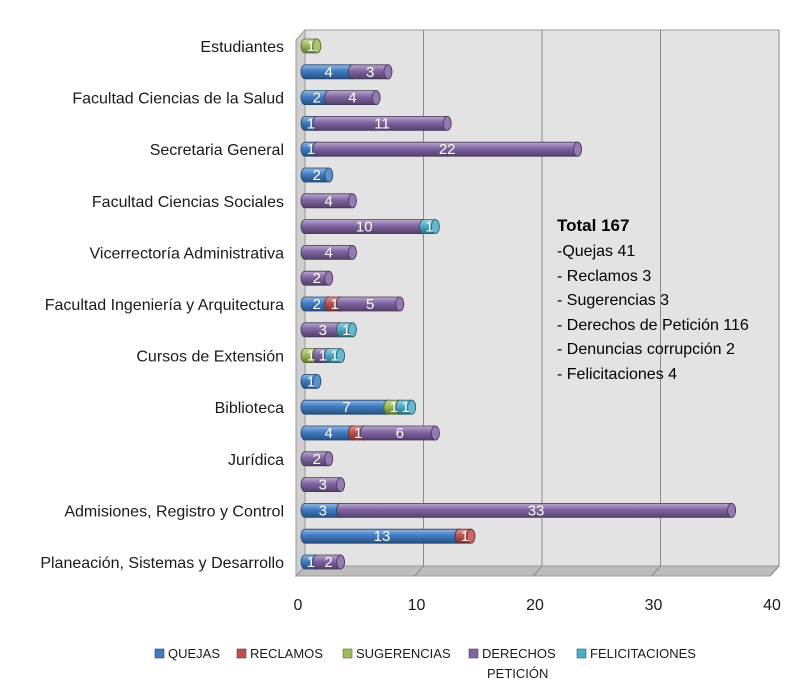 The width and height of the screenshot is (802, 687). What do you see at coordinates (298, 605) in the screenshot?
I see `x-tick-label: 0` at bounding box center [298, 605].